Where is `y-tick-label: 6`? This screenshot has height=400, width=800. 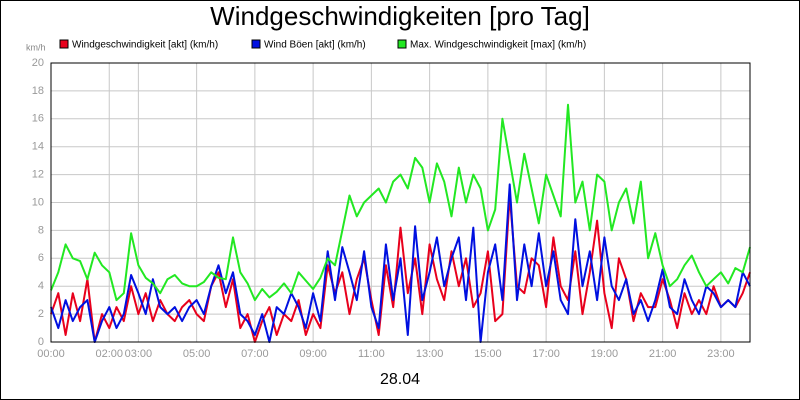
y-tick-label: 6 is located at coordinates (41, 258).